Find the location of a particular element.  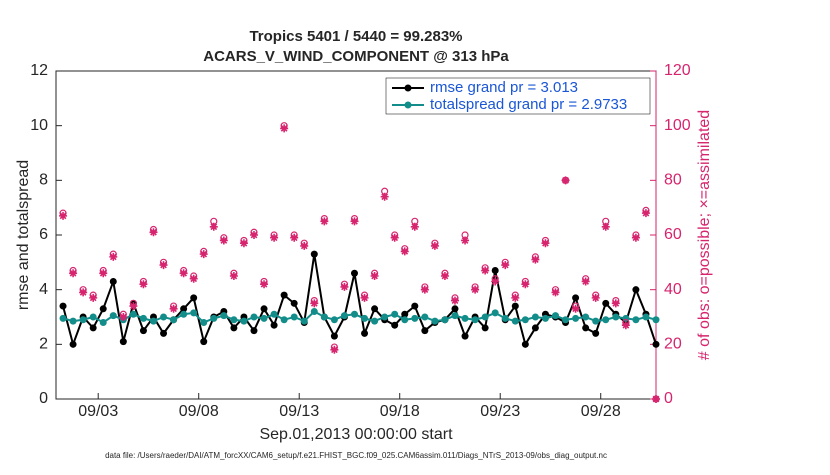

x-tick-label: 09/08 is located at coordinates (199, 411).